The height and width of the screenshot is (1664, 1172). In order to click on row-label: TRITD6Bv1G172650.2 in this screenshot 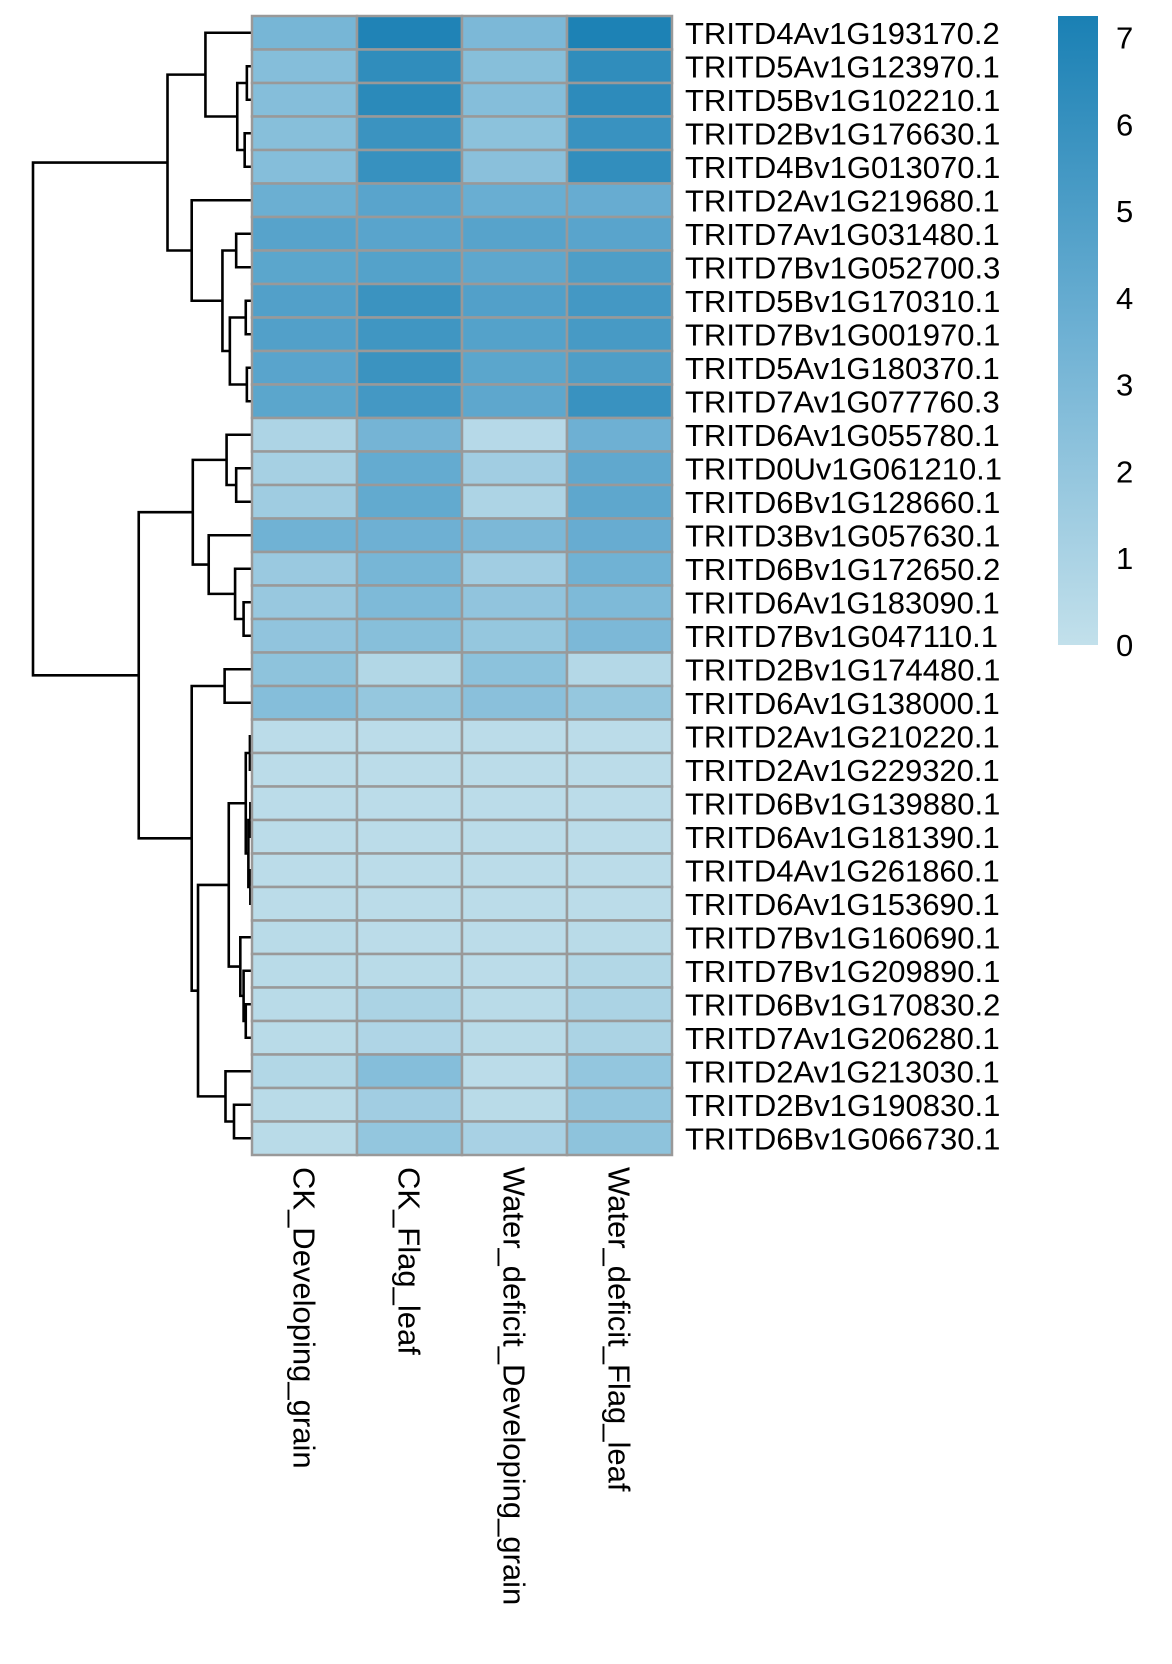, I will do `click(842, 569)`.